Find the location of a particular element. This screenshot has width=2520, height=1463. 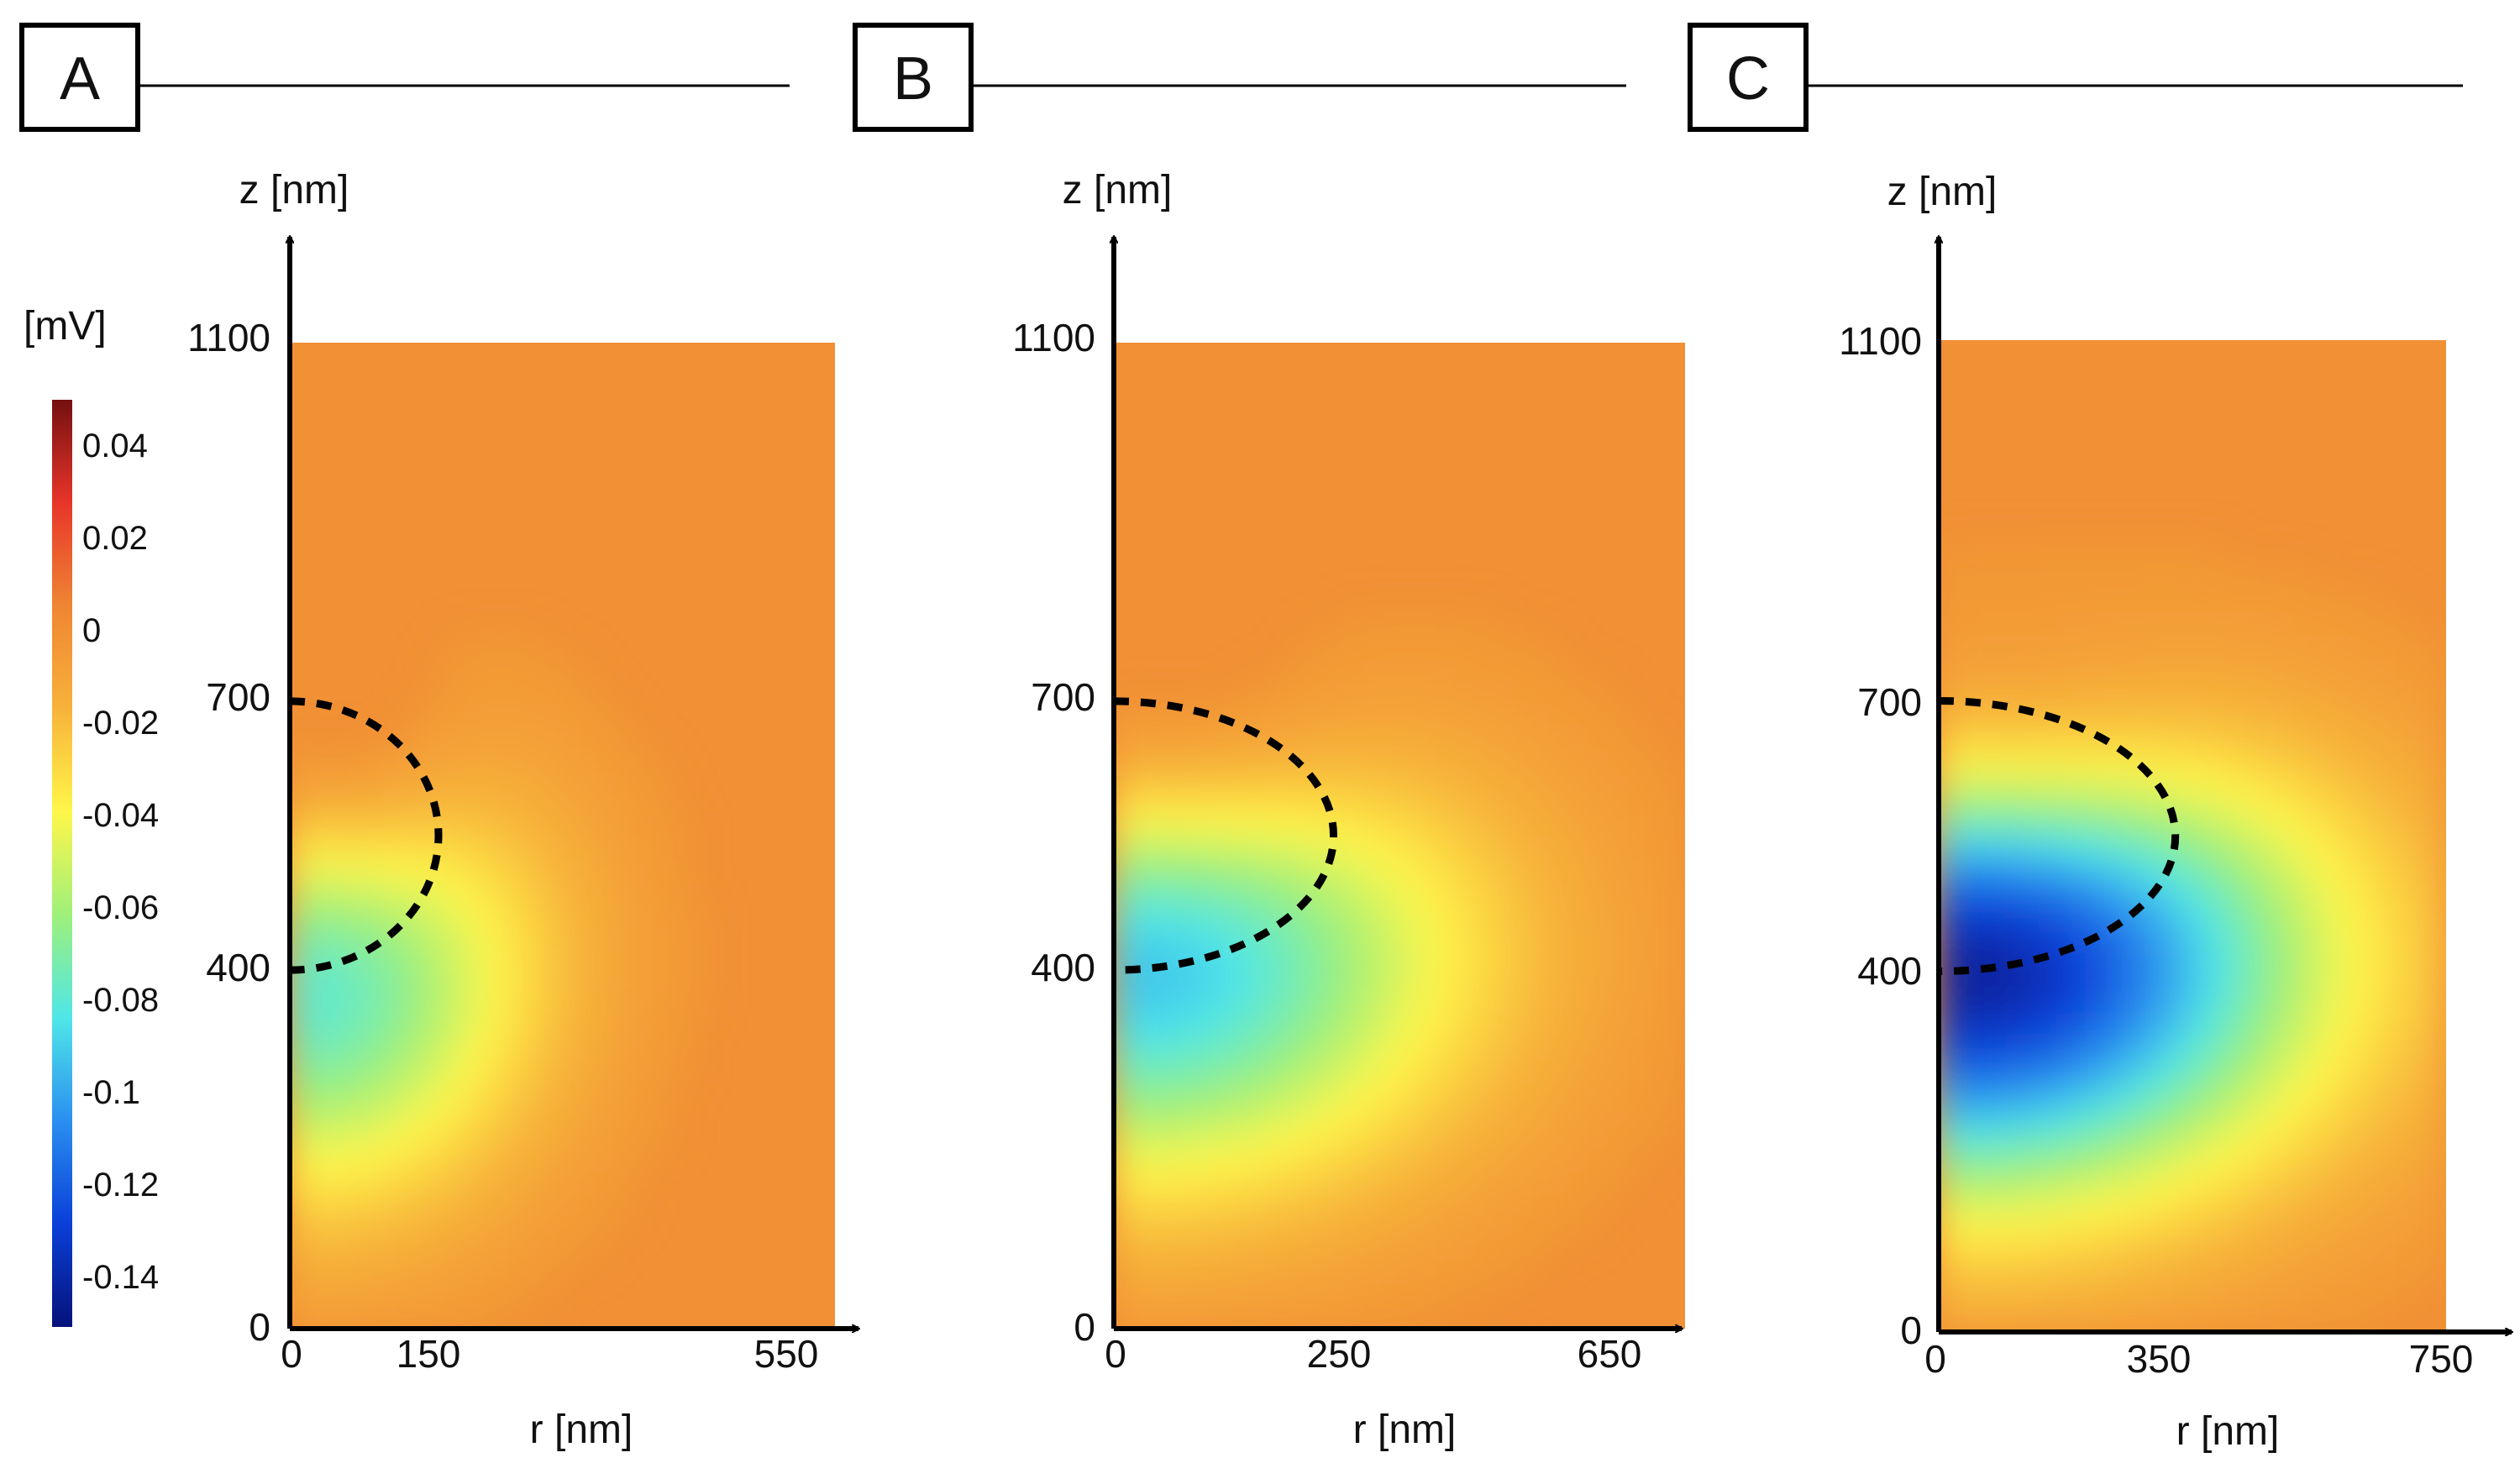

colorbar-gradient is located at coordinates (62, 863).